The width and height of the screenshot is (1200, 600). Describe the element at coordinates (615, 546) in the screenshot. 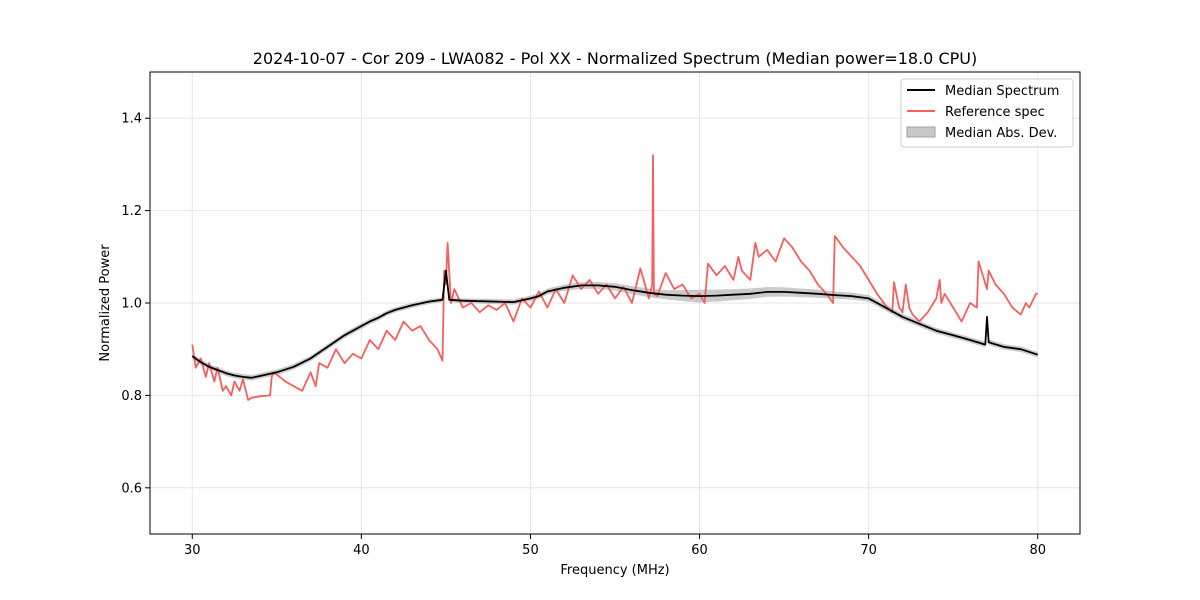

I see `x-axis-ticks: 30 40 50 60 70 80` at that location.